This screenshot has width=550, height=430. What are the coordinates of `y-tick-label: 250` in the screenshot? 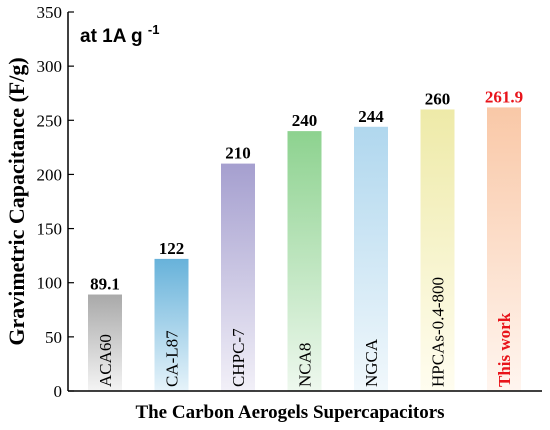 It's located at (50, 120).